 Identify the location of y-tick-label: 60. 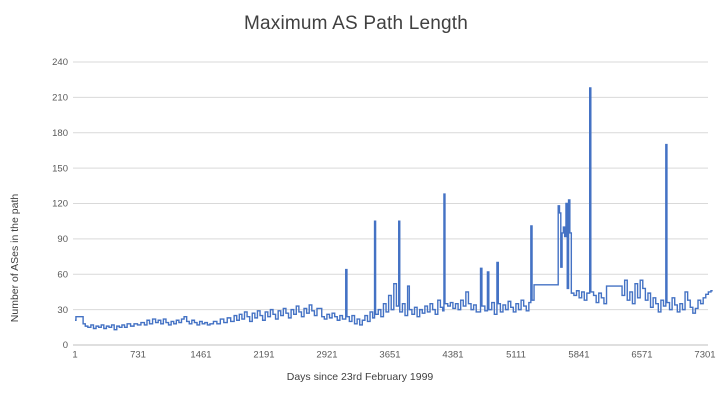
(62, 274).